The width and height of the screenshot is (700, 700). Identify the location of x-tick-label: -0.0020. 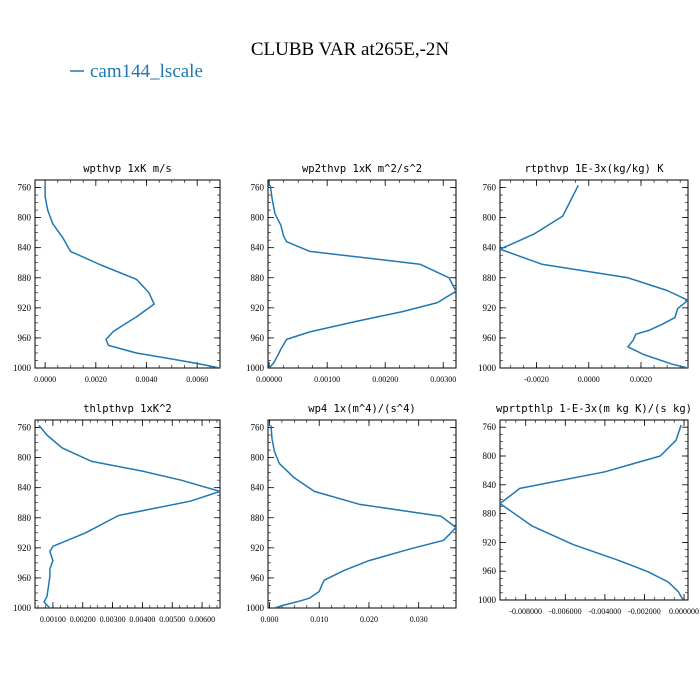
(536, 379).